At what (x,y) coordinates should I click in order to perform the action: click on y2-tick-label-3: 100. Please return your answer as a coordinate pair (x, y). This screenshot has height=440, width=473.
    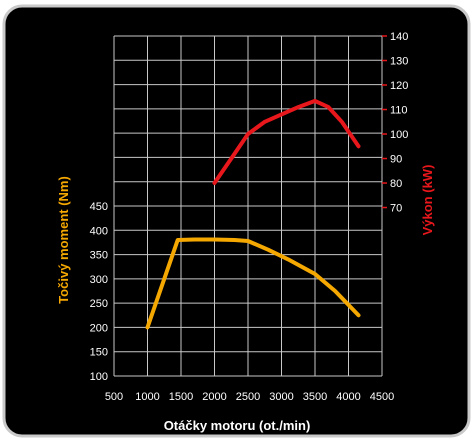
    Looking at the image, I should click on (399, 135).